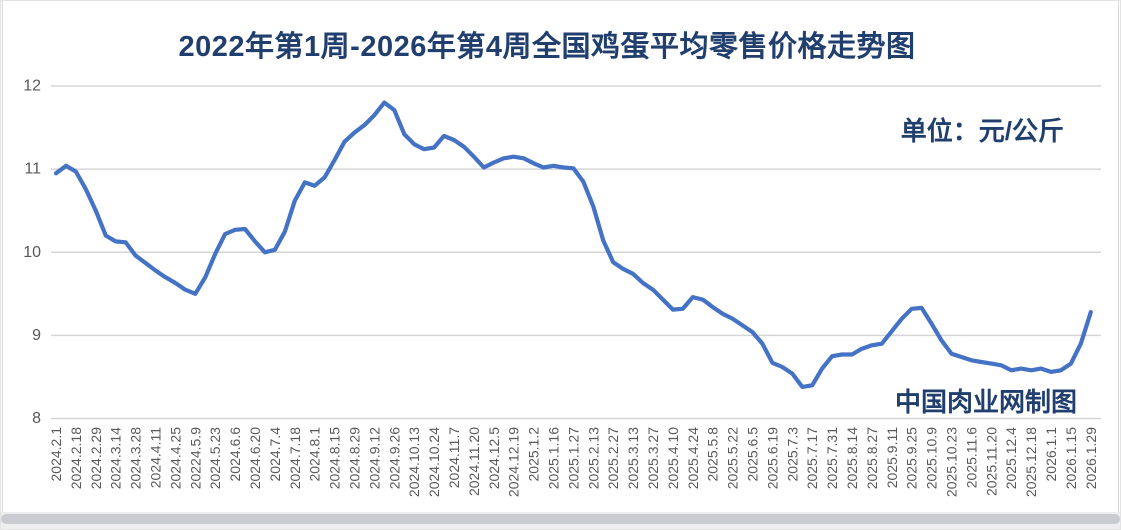 This screenshot has height=530, width=1121. I want to click on x-axis-tick-label: 2025.4.24, so click(693, 458).